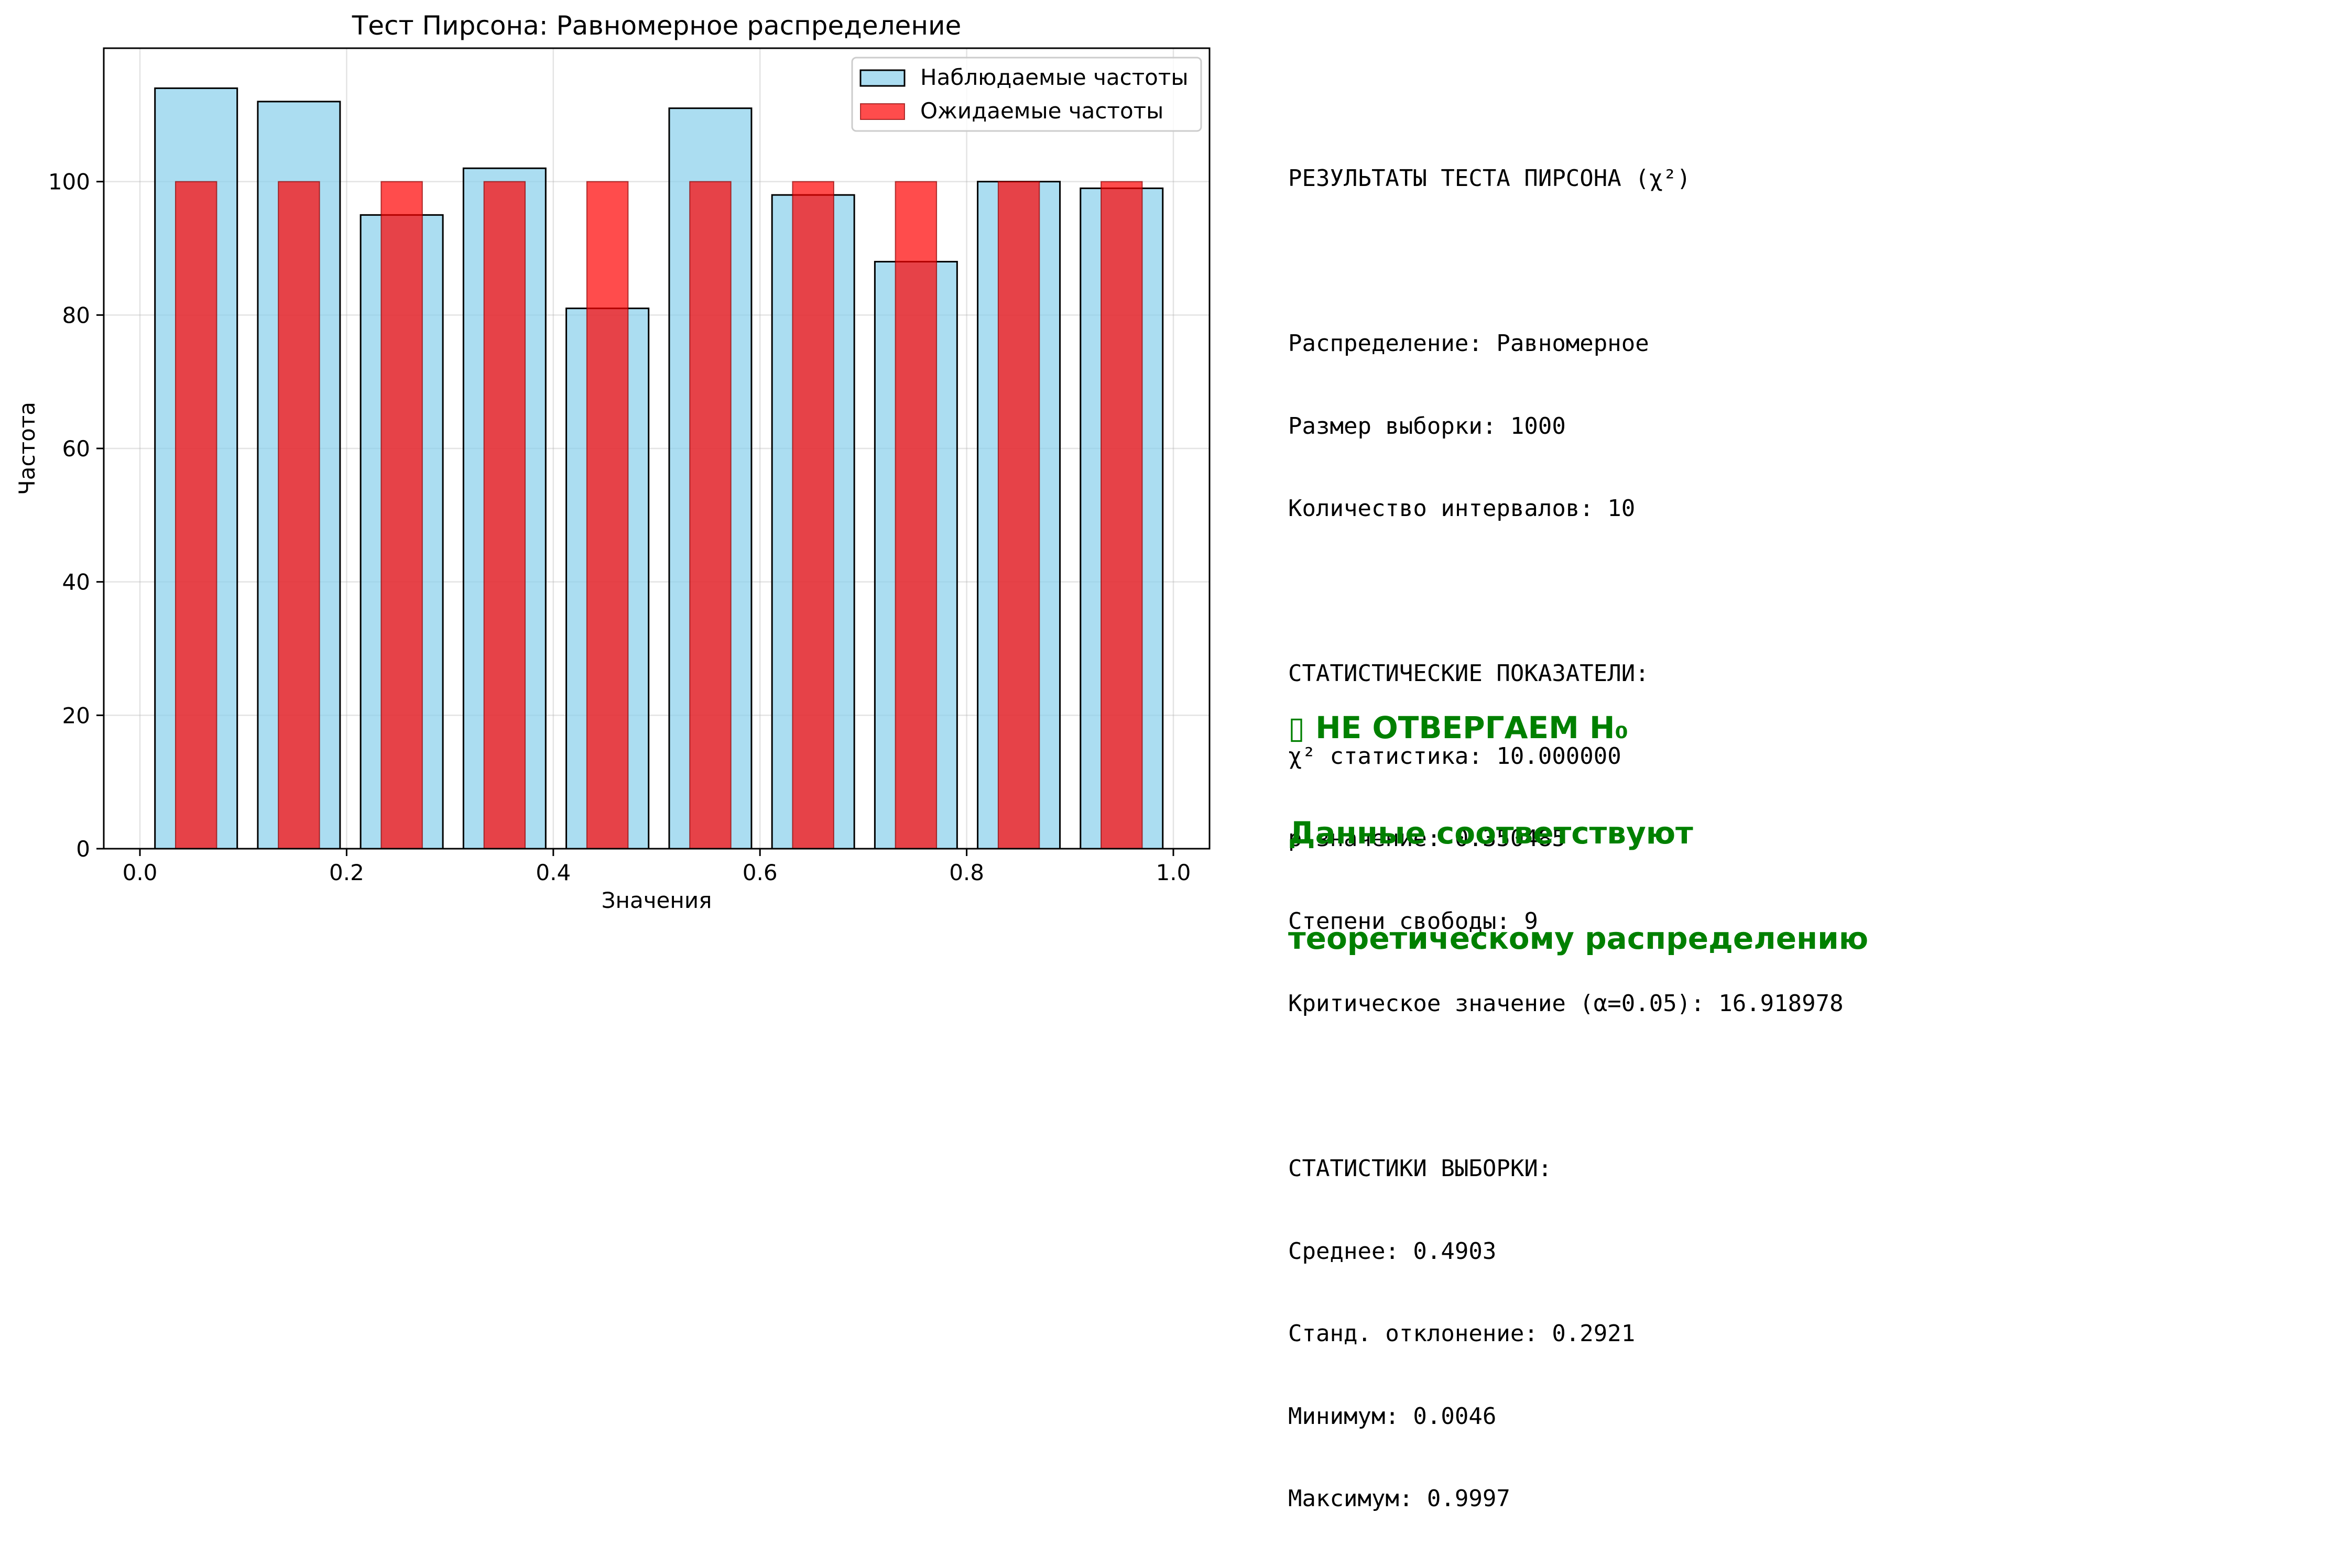  I want to click on y-tick-label: 80, so click(76, 315).